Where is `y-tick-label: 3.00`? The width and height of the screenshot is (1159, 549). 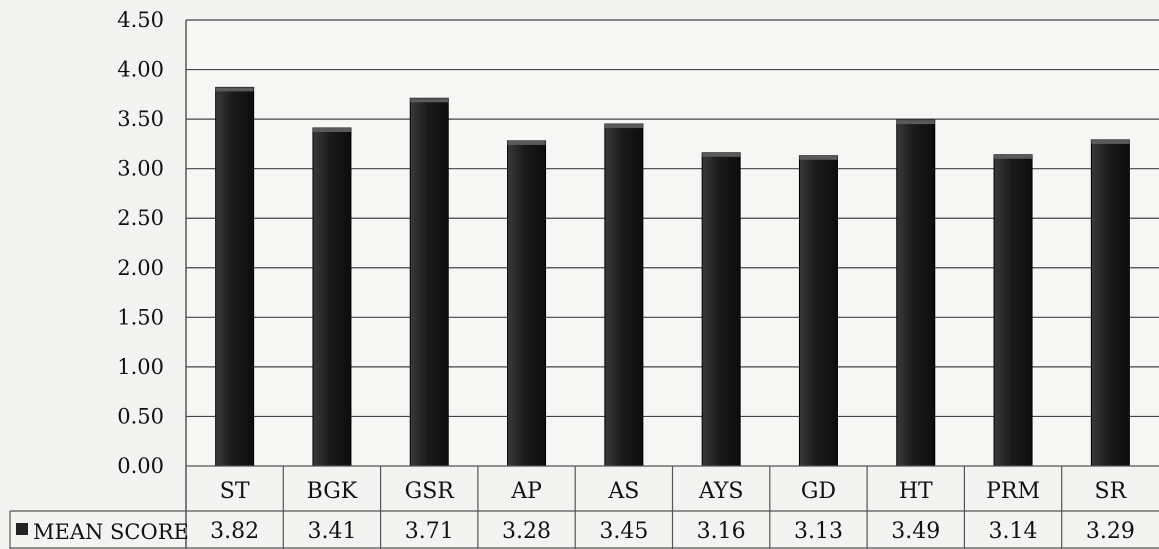 y-tick-label: 3.00 is located at coordinates (140, 169).